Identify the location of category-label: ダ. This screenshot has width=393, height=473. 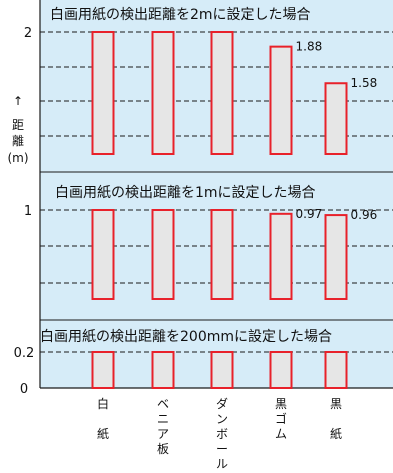
(222, 403).